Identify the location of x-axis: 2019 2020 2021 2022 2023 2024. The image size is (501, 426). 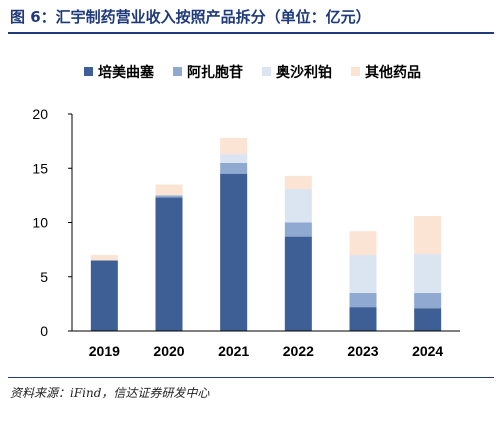
(266, 344).